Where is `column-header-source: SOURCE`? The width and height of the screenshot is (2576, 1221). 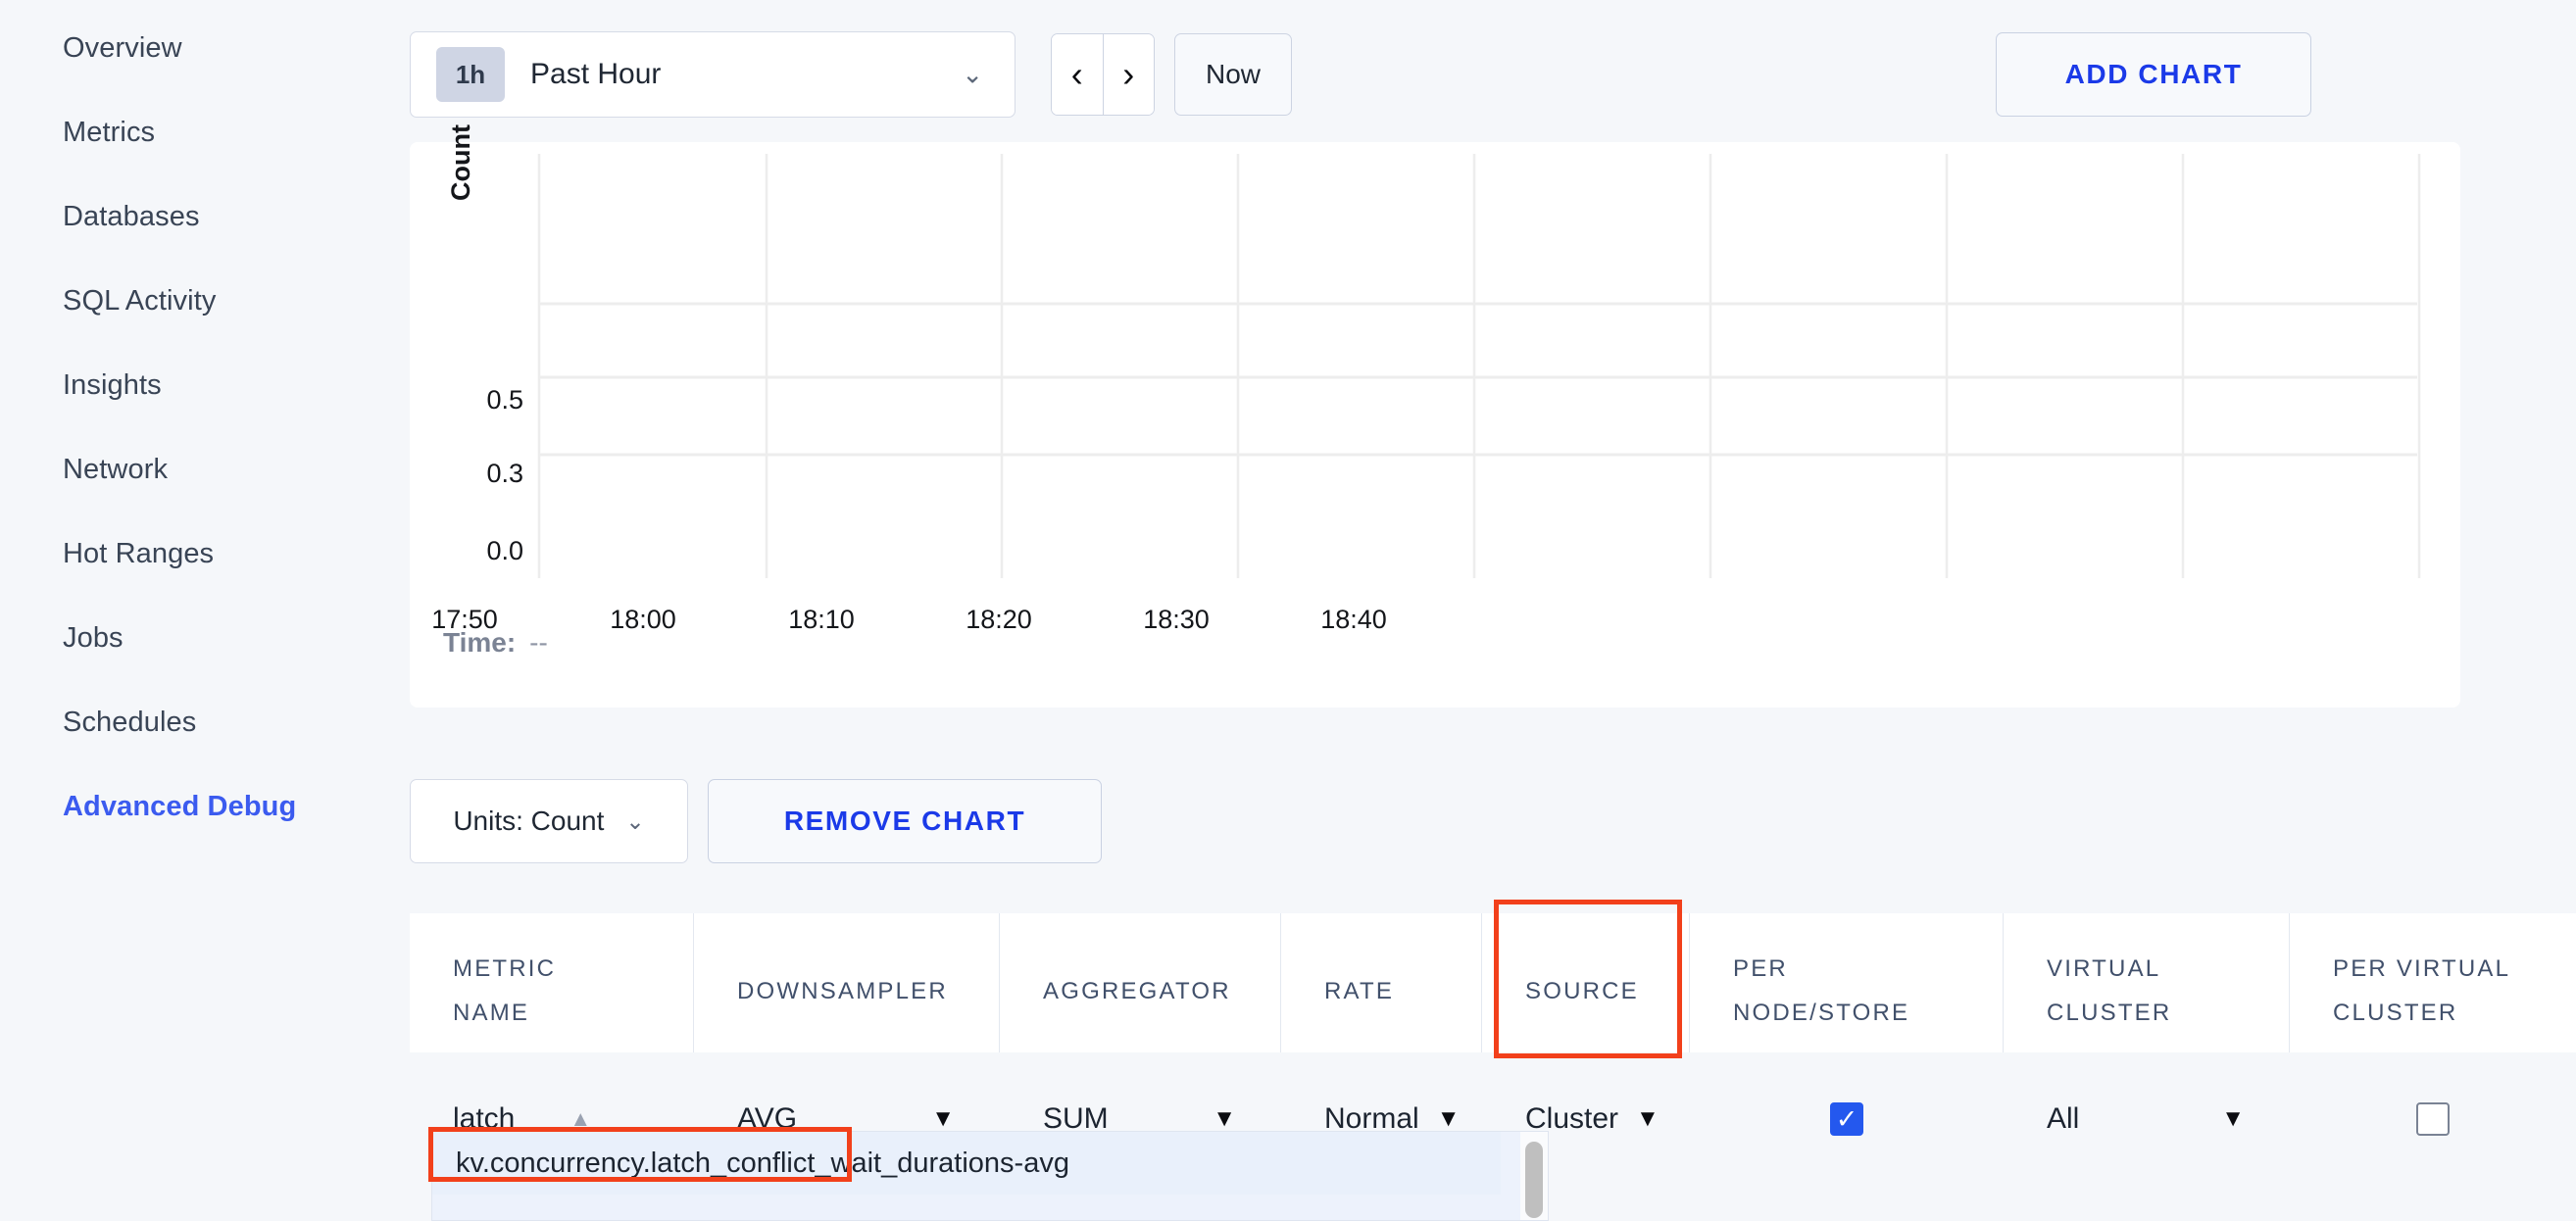 column-header-source: SOURCE is located at coordinates (1586, 982).